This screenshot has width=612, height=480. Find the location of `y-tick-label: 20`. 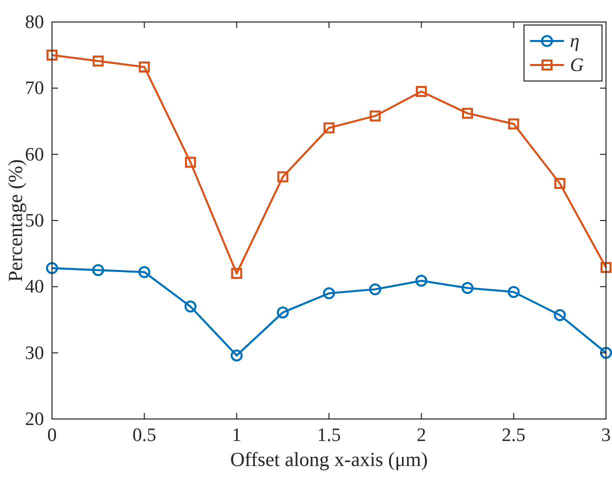

y-tick-label: 20 is located at coordinates (34, 419).